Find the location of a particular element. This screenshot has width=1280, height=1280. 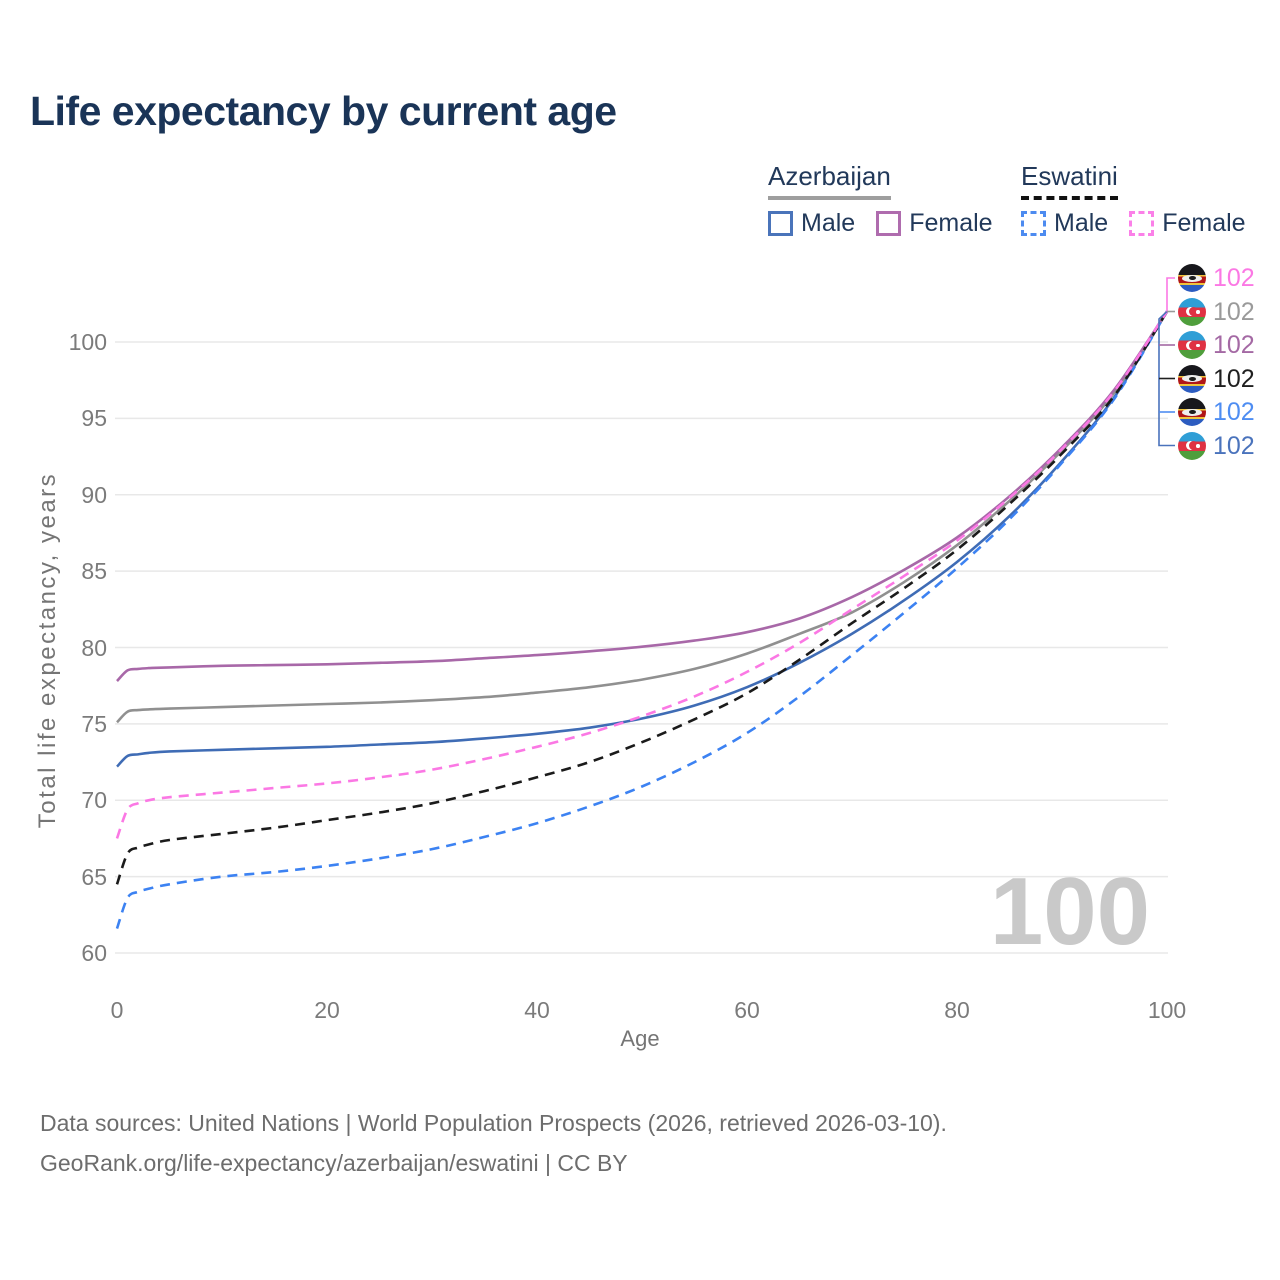

legend-item-azerbaijan-male: Male is located at coordinates (811, 223).